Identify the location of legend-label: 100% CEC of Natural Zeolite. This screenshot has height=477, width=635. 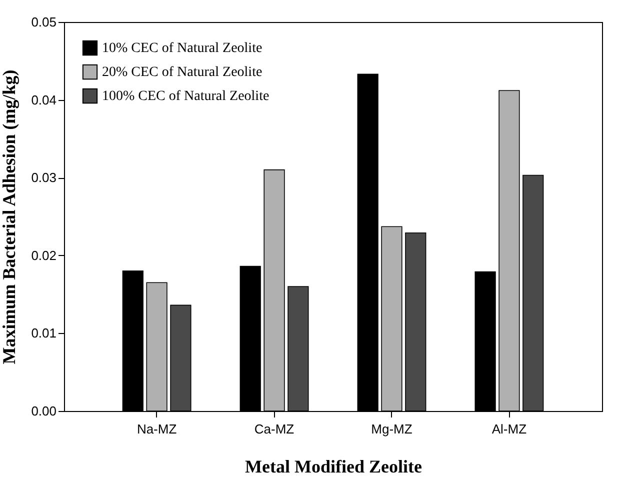
(186, 96).